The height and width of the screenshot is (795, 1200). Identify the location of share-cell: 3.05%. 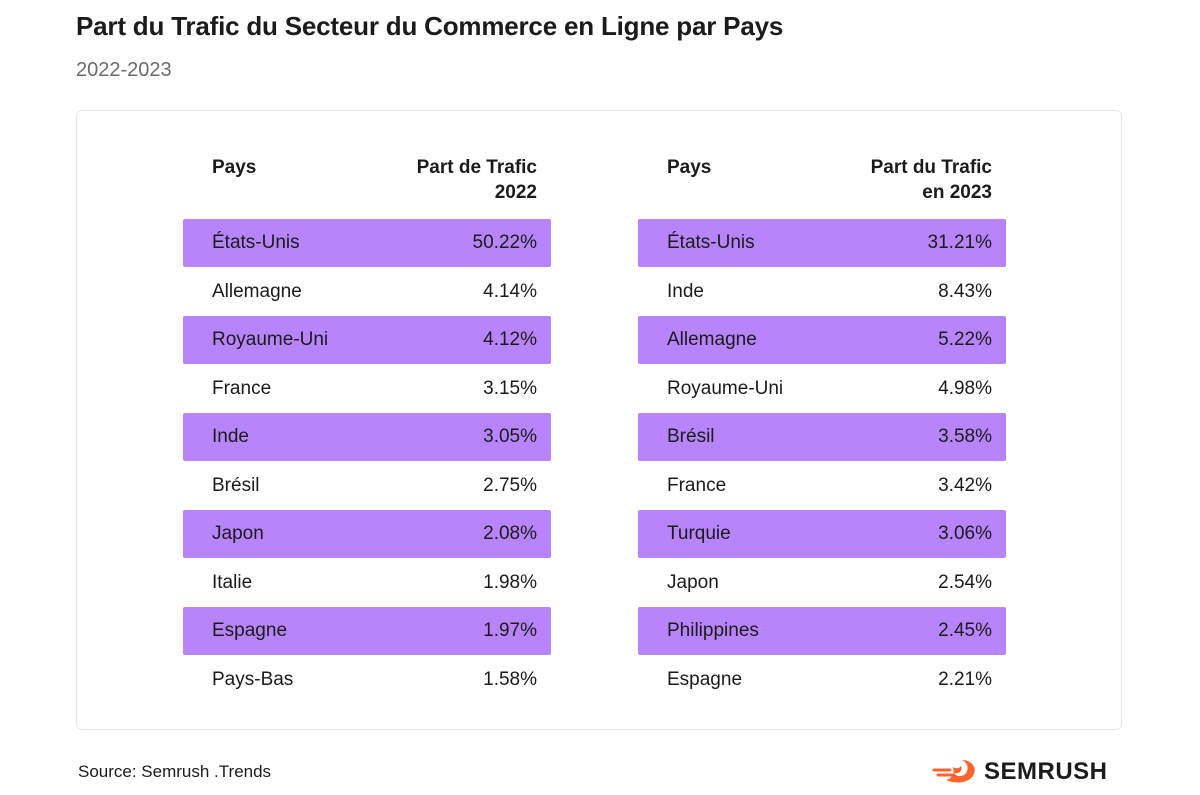
(510, 436).